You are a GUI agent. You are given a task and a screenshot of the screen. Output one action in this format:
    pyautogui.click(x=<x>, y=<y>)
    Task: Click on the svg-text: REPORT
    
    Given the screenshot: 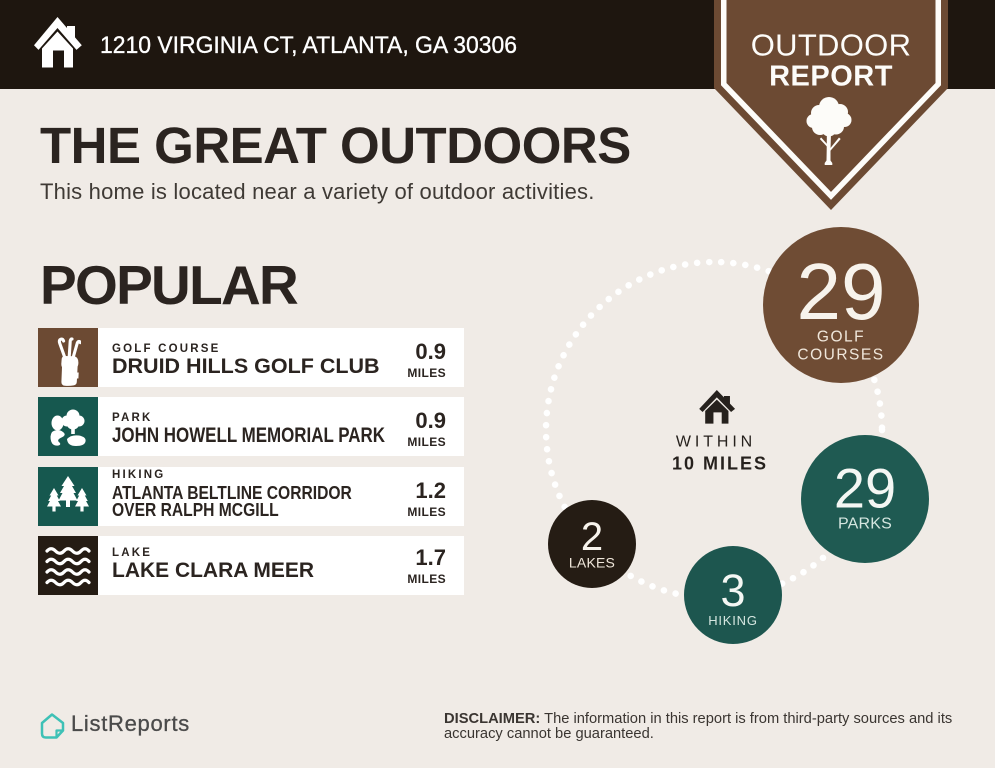 What is the action you would take?
    pyautogui.click(x=831, y=77)
    